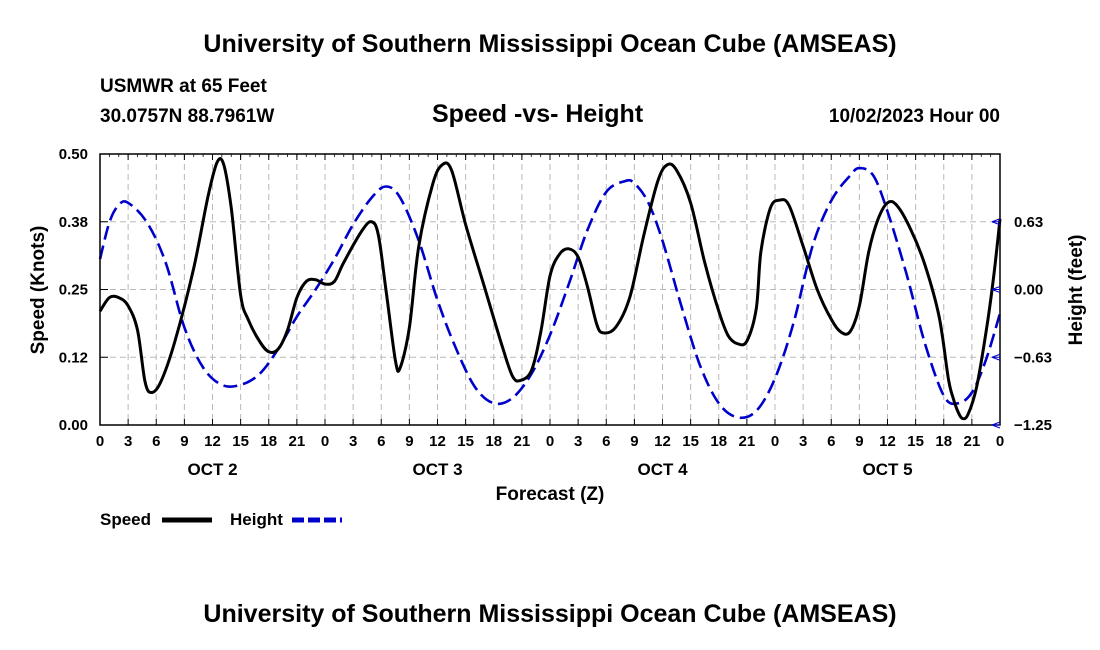 The image size is (1100, 650). I want to click on legend-speed-label: Speed, so click(125, 519).